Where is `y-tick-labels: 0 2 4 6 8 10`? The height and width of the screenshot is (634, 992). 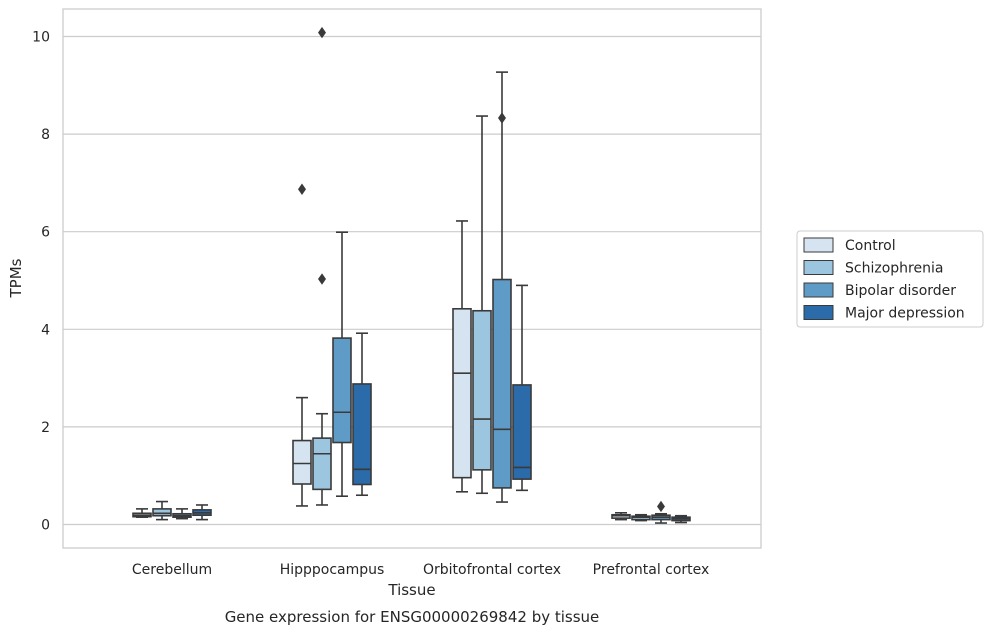
y-tick-labels: 0 2 4 6 8 10 is located at coordinates (41, 282).